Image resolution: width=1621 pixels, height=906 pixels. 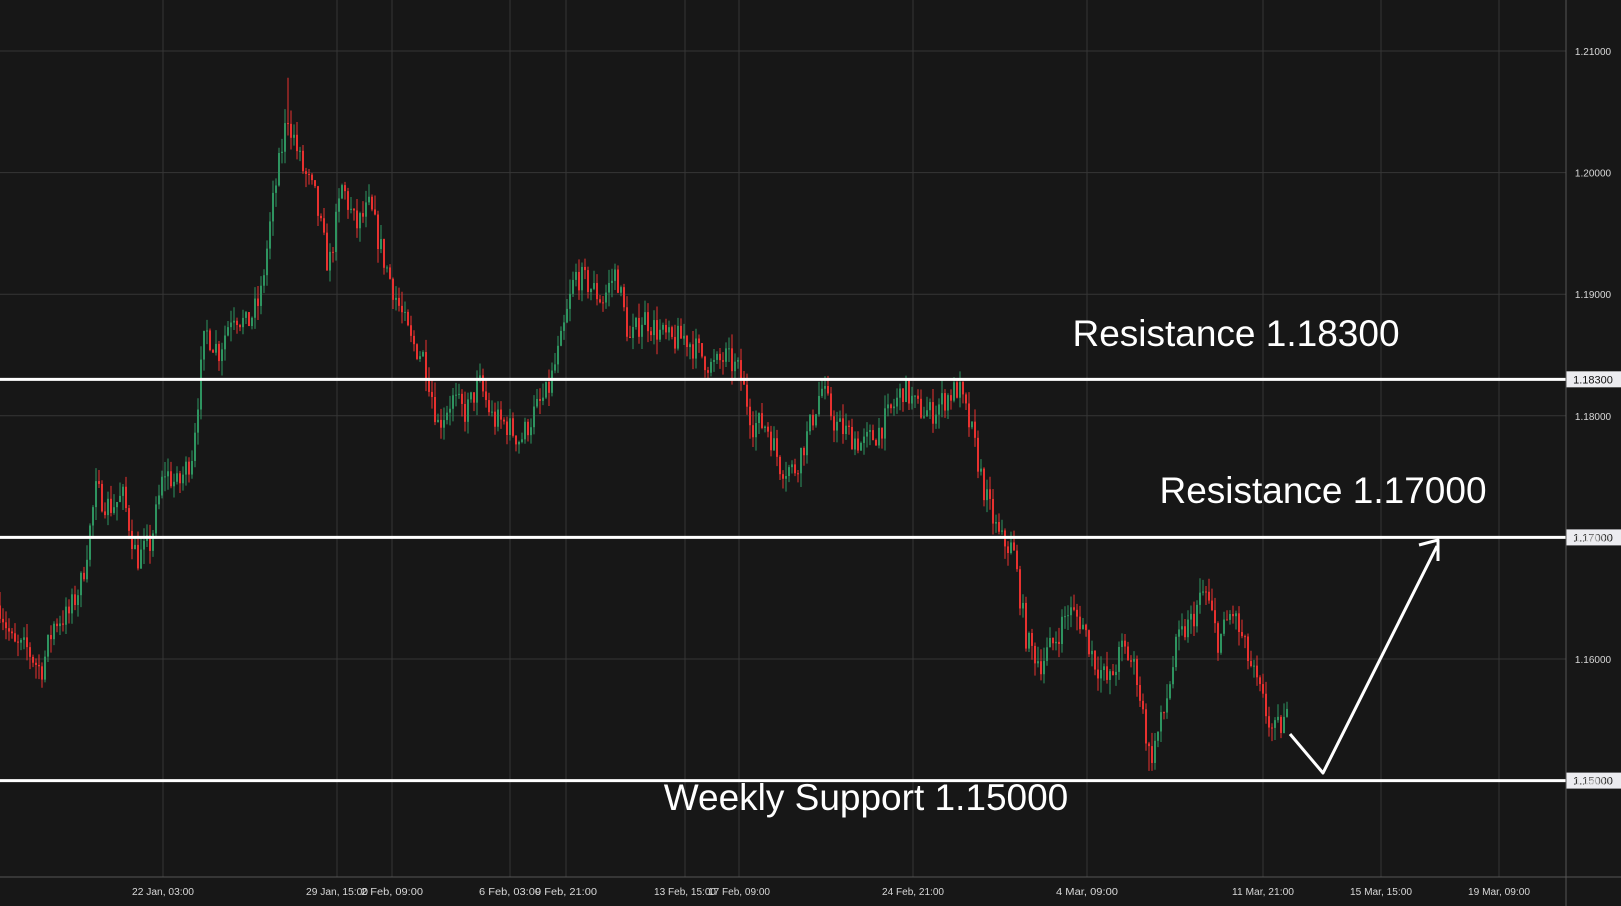 What do you see at coordinates (1263, 892) in the screenshot?
I see `x-tick-label: 11 Mar, 21:00` at bounding box center [1263, 892].